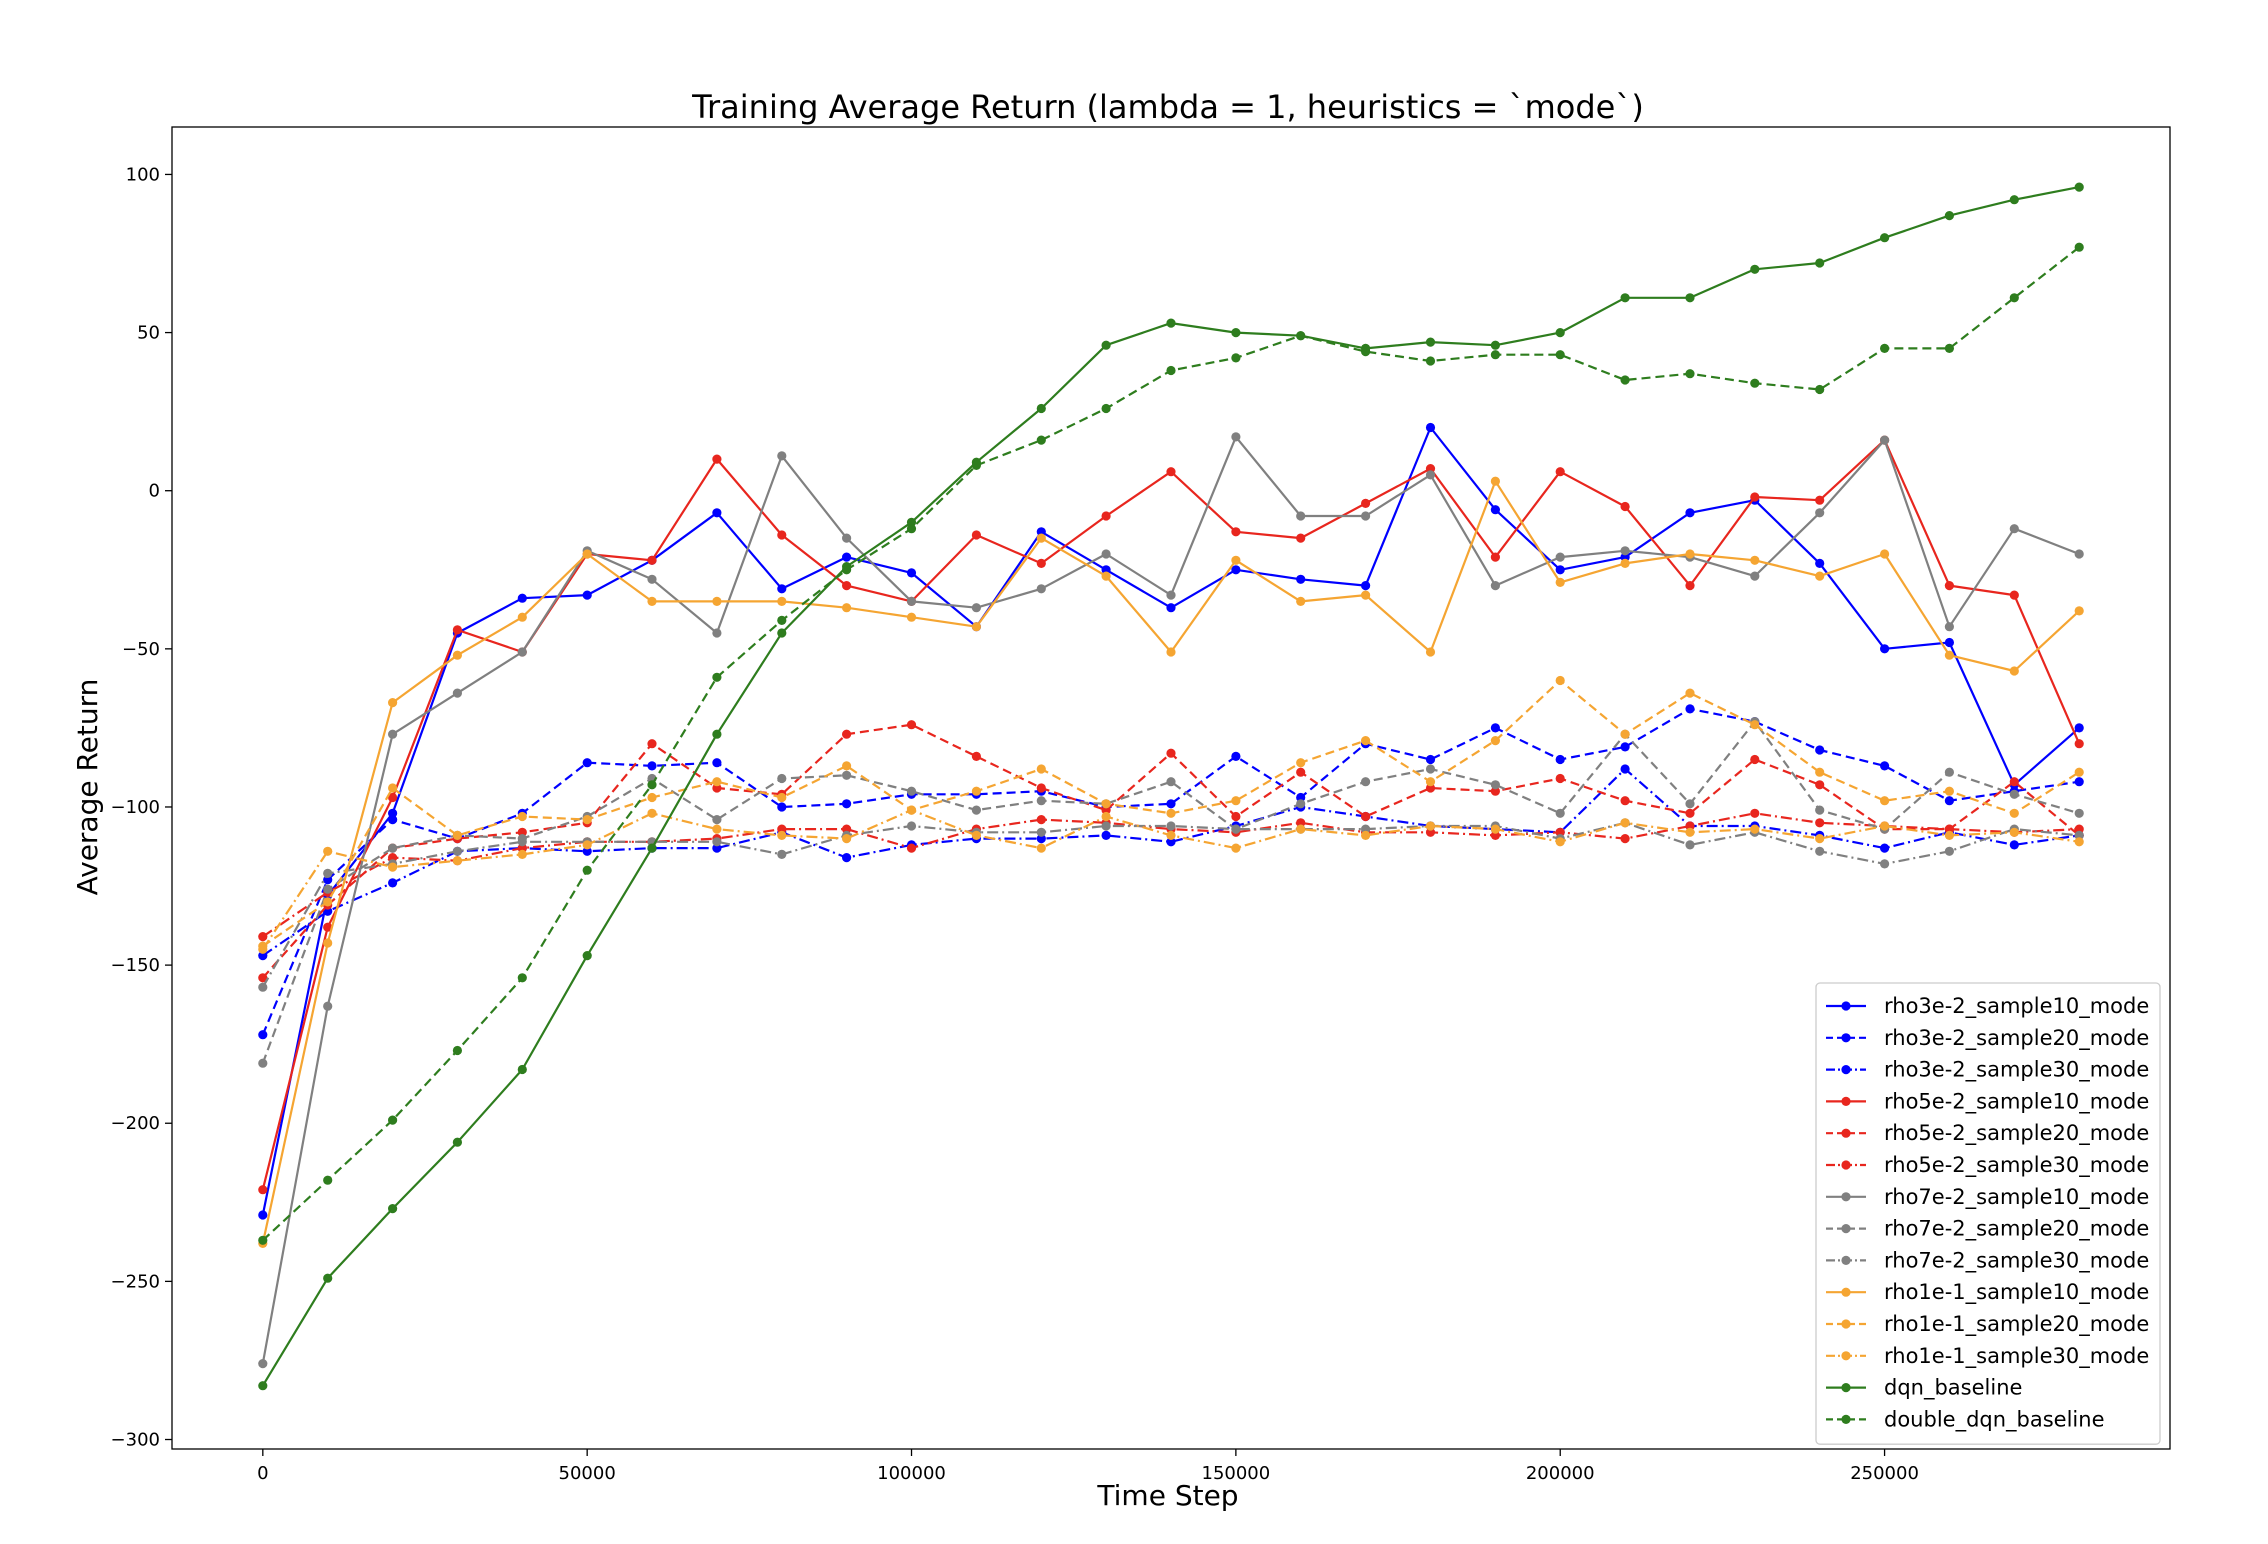  I want to click on legend-label: rho3e-2_sample30_mode, so click(2016, 1070).